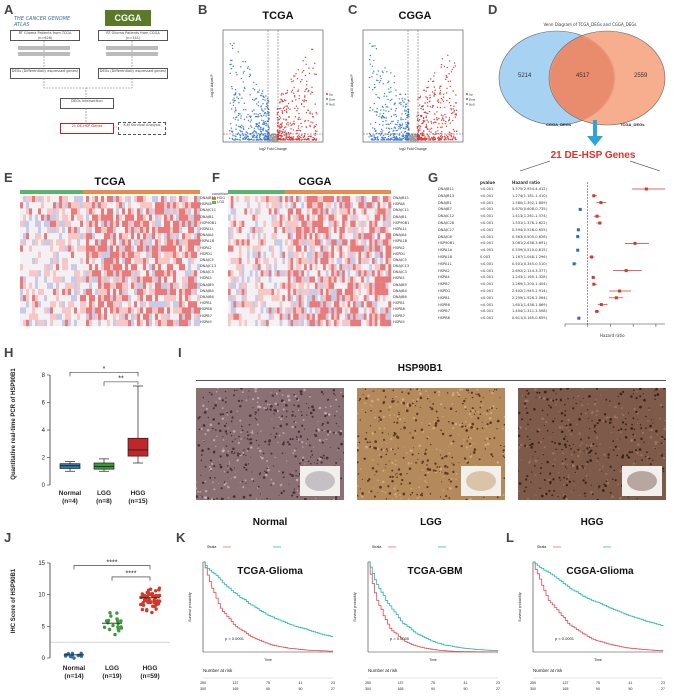 This screenshot has height=700, width=677. I want to click on ihc-label-hgg: HGG, so click(592, 522).